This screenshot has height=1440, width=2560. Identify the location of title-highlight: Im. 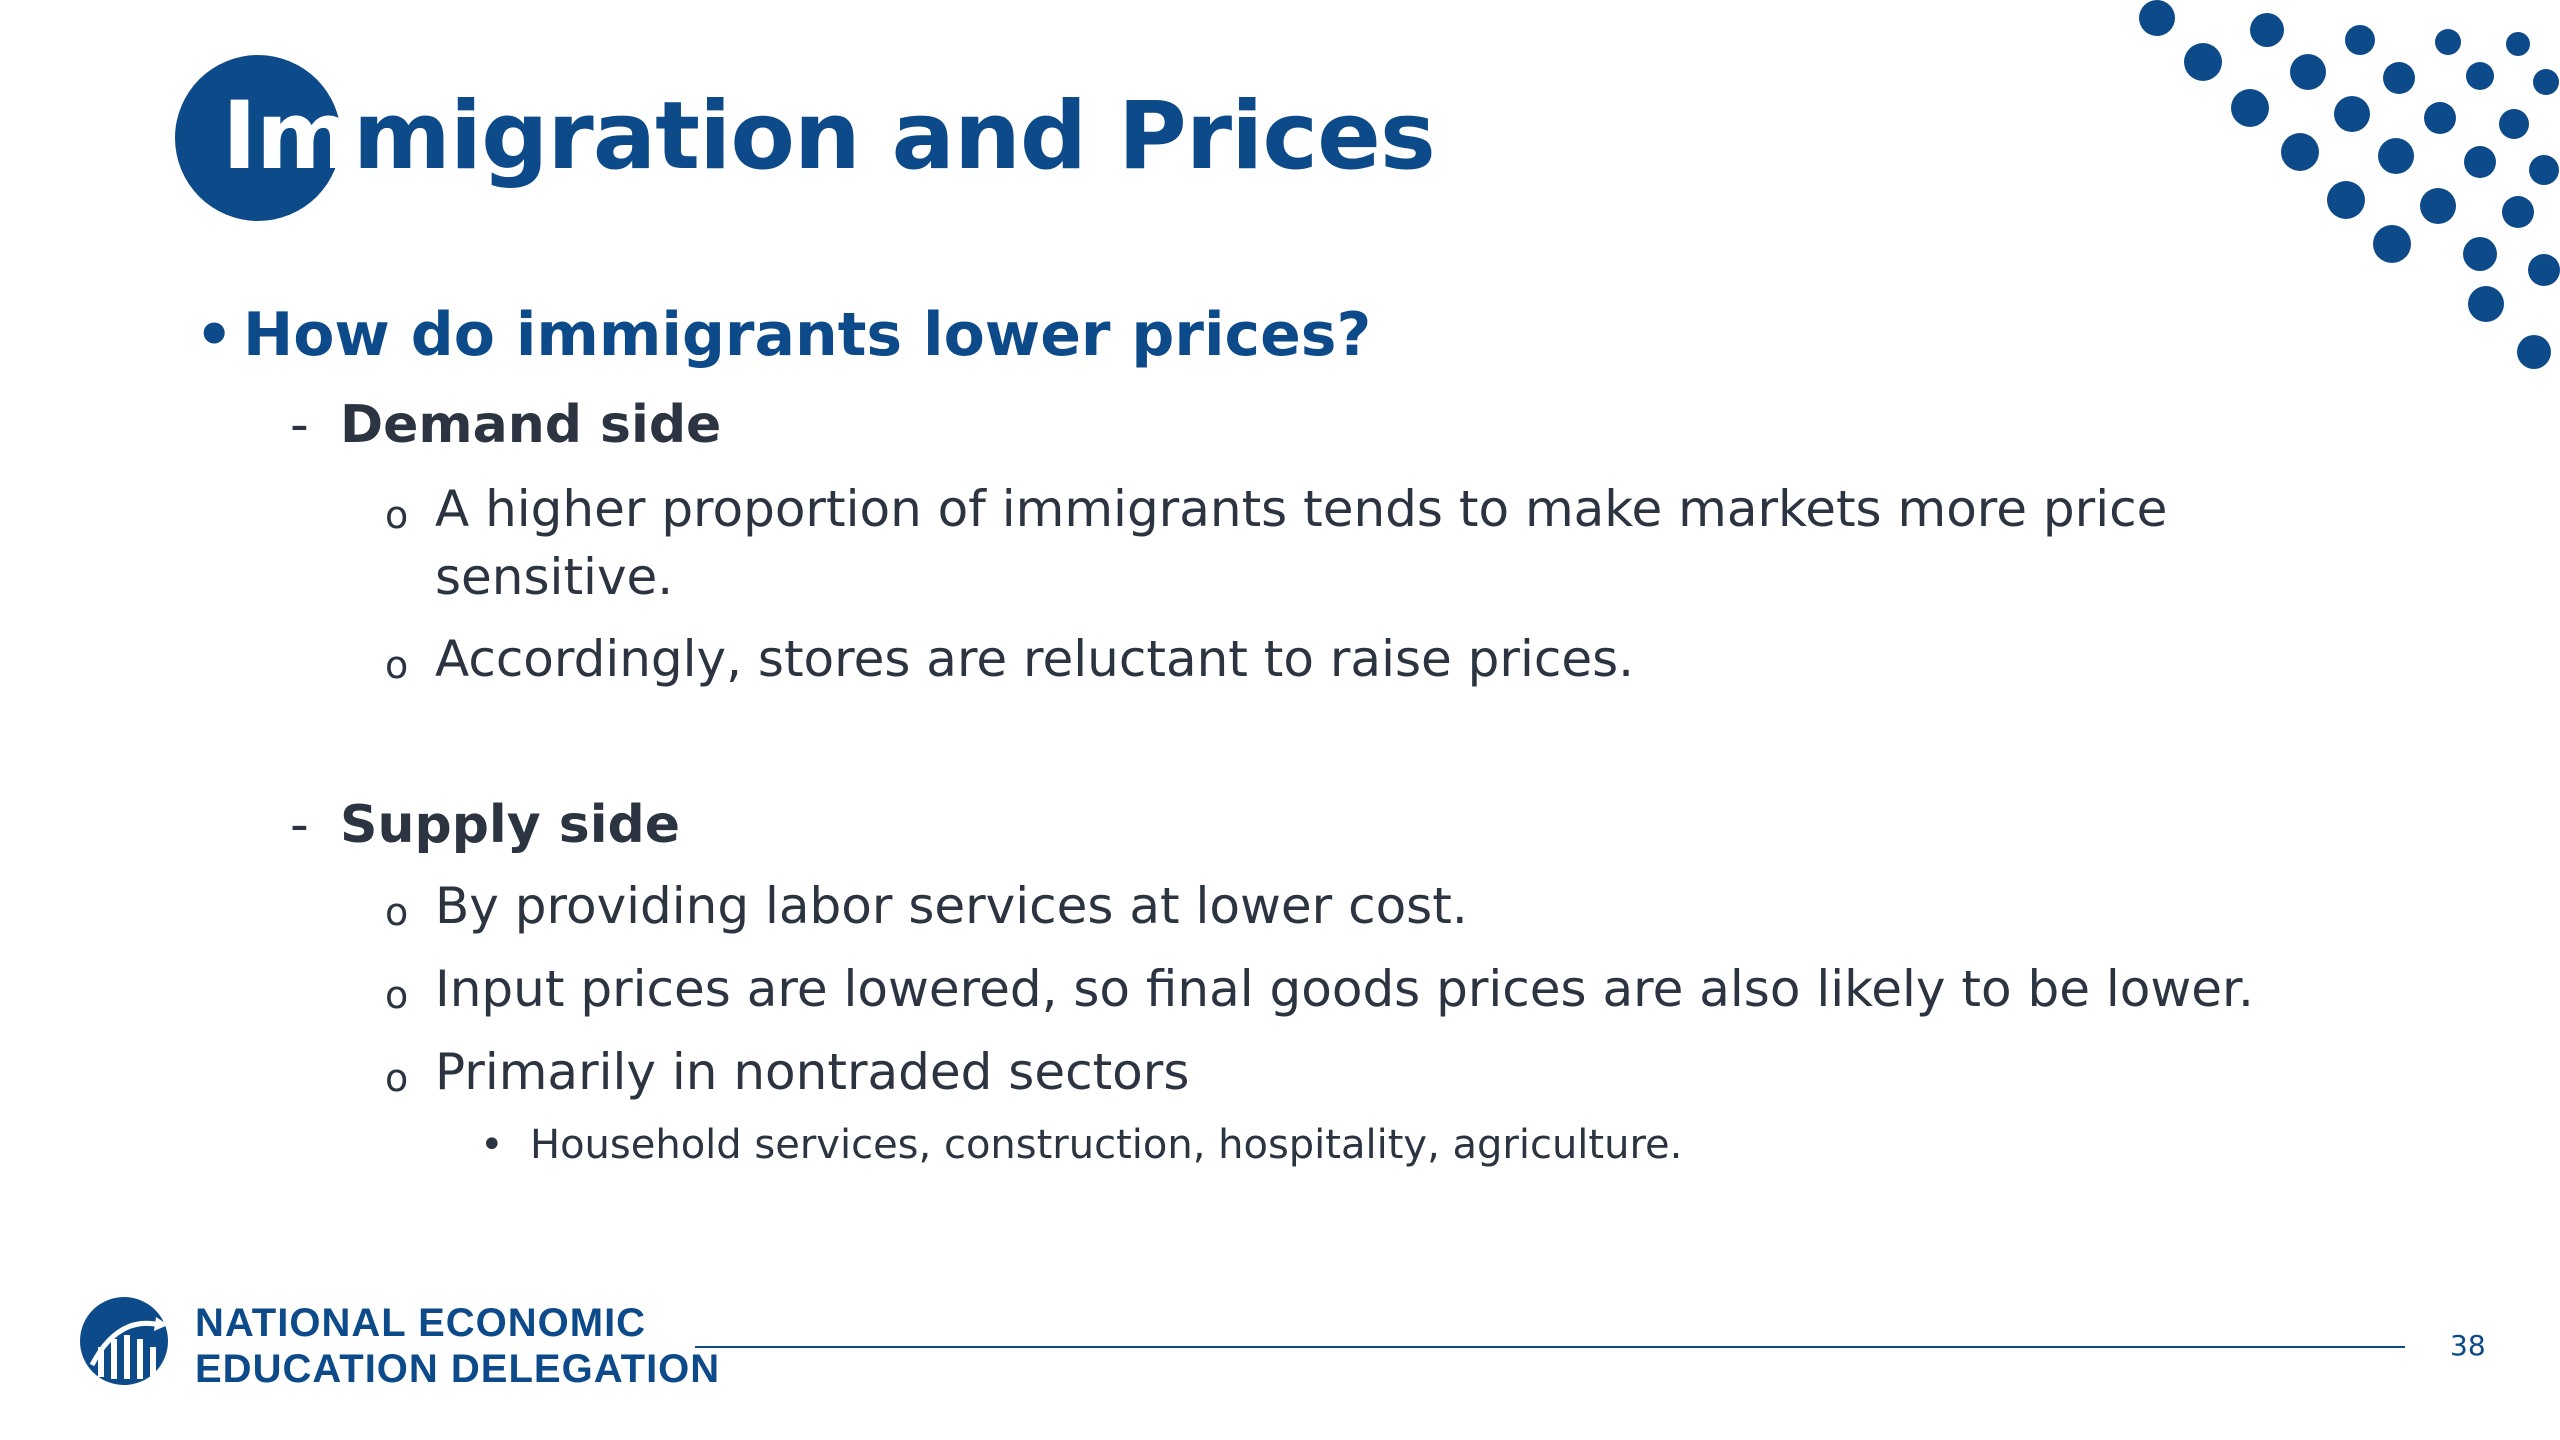
(288, 136).